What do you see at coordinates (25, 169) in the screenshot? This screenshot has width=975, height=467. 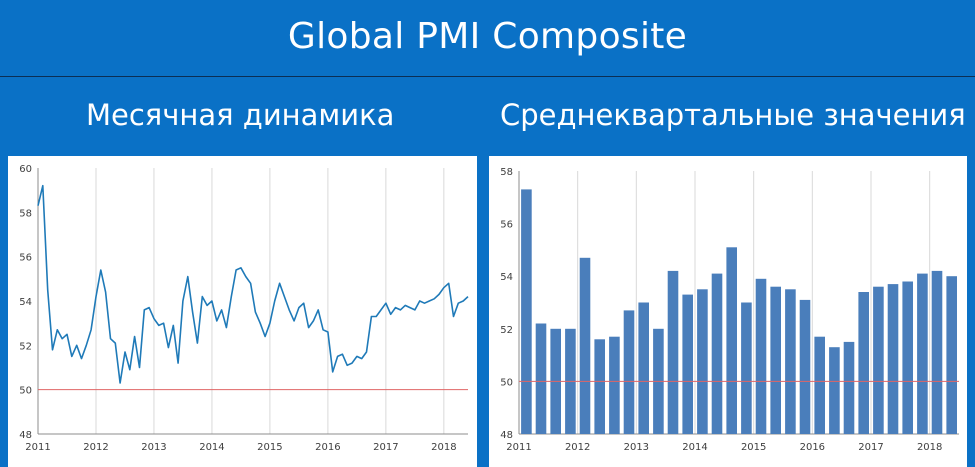 I see `y-tick-label: 60` at bounding box center [25, 169].